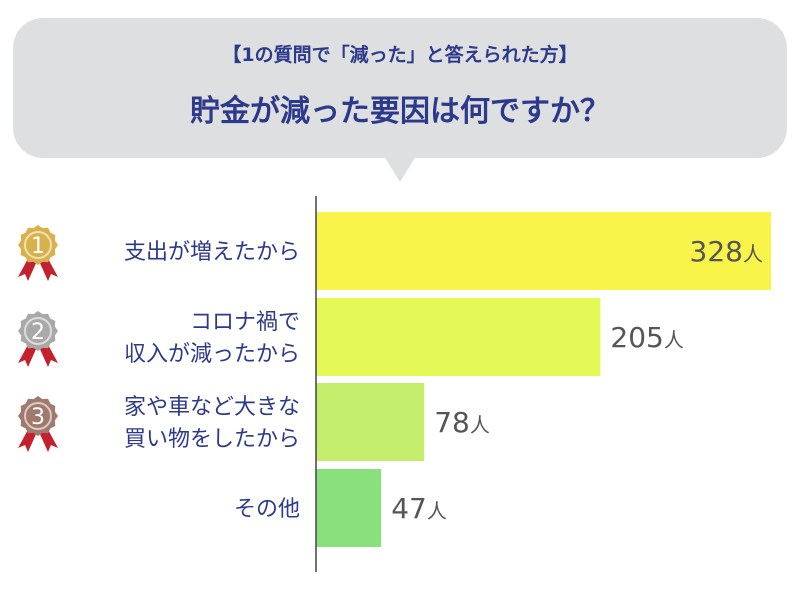 The image size is (800, 612). Describe the element at coordinates (38, 246) in the screenshot. I see `rank-number: 1` at that location.